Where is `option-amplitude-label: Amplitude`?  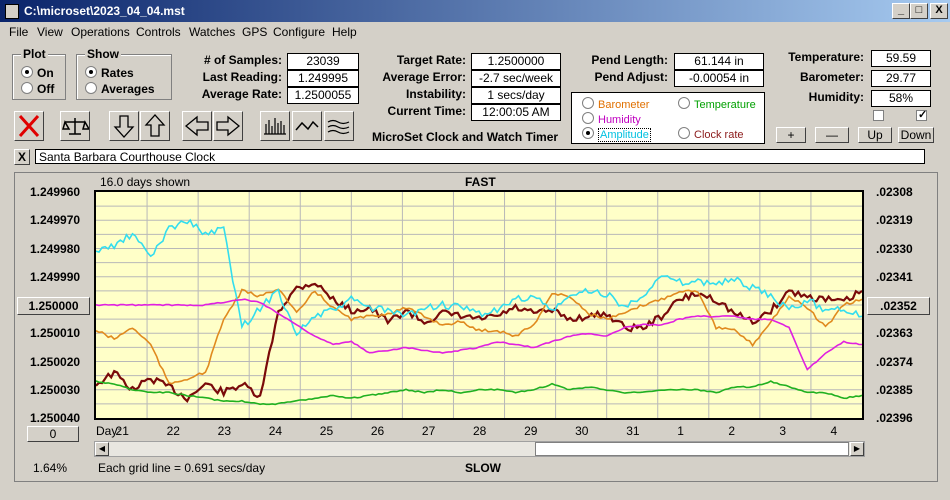 option-amplitude-label: Amplitude is located at coordinates (624, 135).